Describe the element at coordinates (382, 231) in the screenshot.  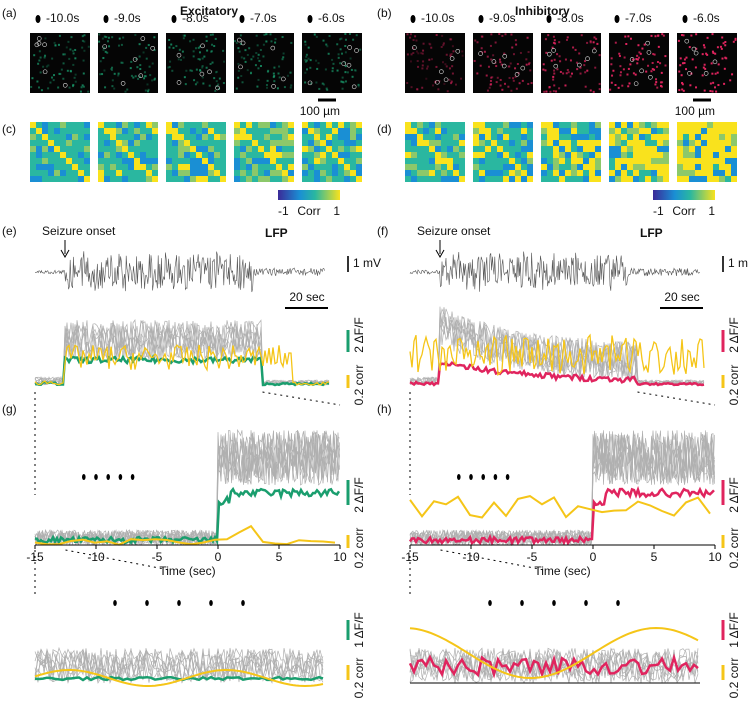
I see `panel-label: (f)` at that location.